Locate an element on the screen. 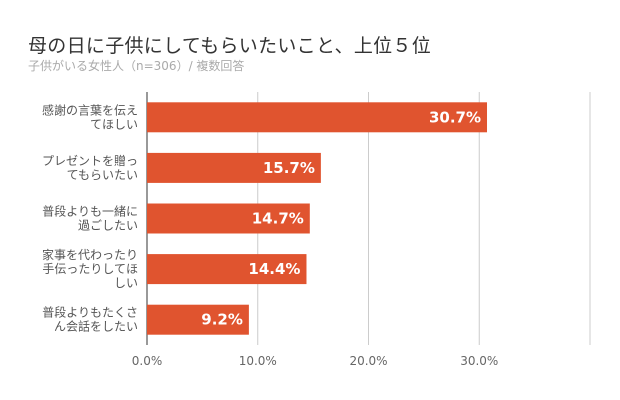  category-label: てほしい is located at coordinates (114, 124).